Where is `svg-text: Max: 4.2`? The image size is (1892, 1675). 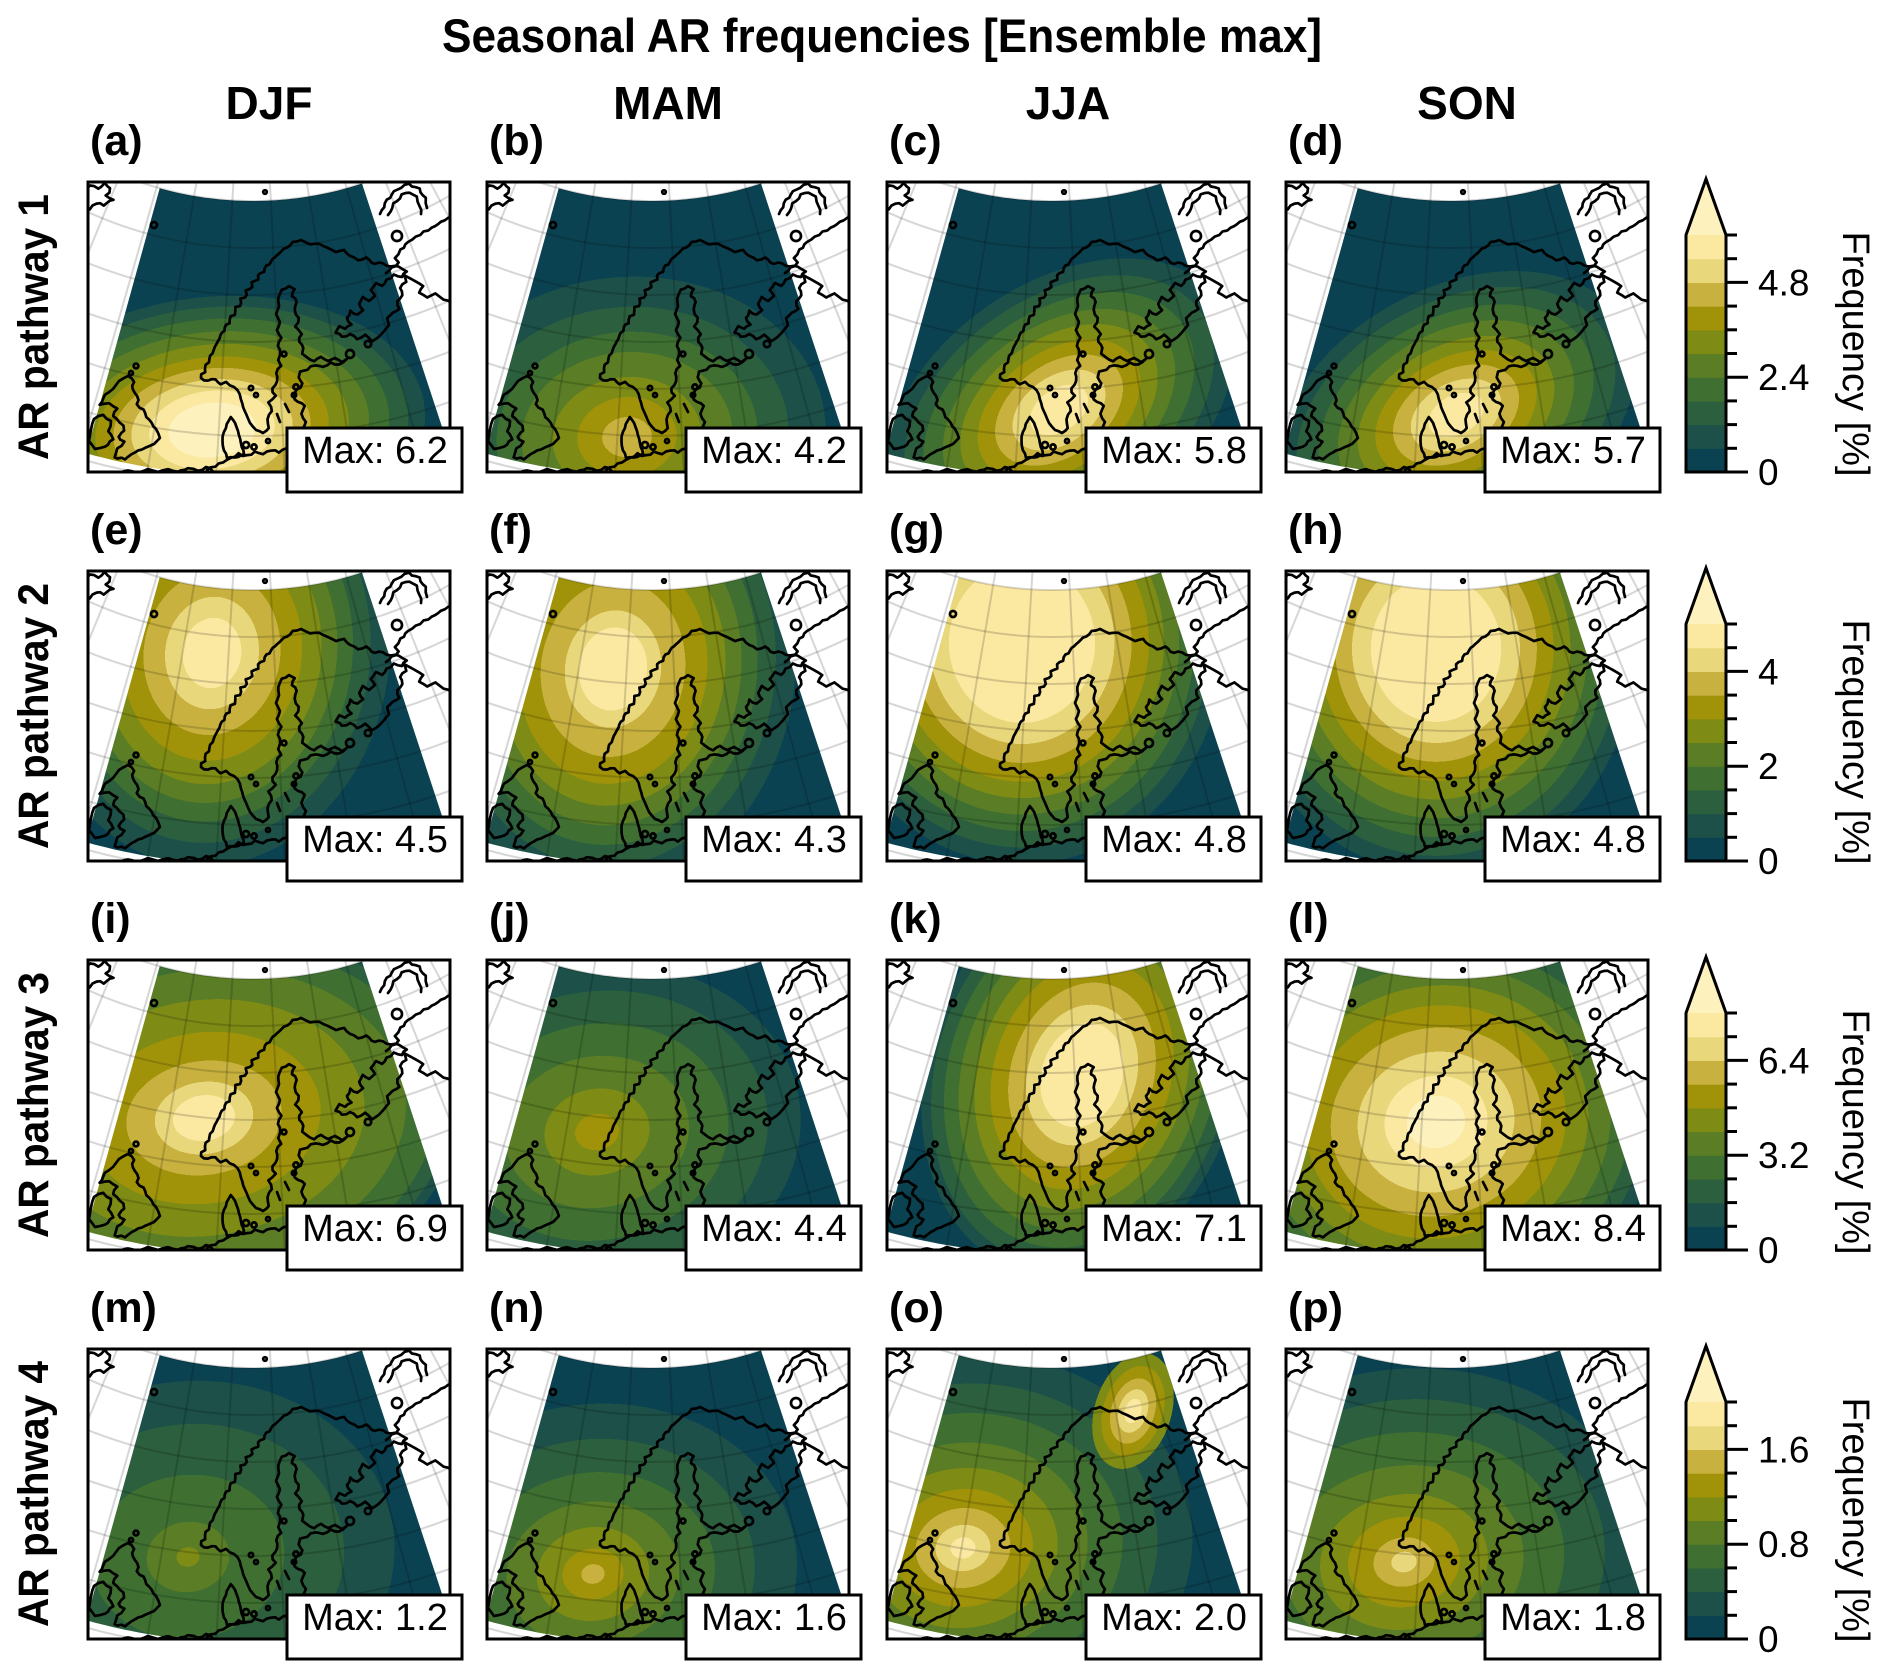
svg-text: Max: 4.2 is located at coordinates (774, 451).